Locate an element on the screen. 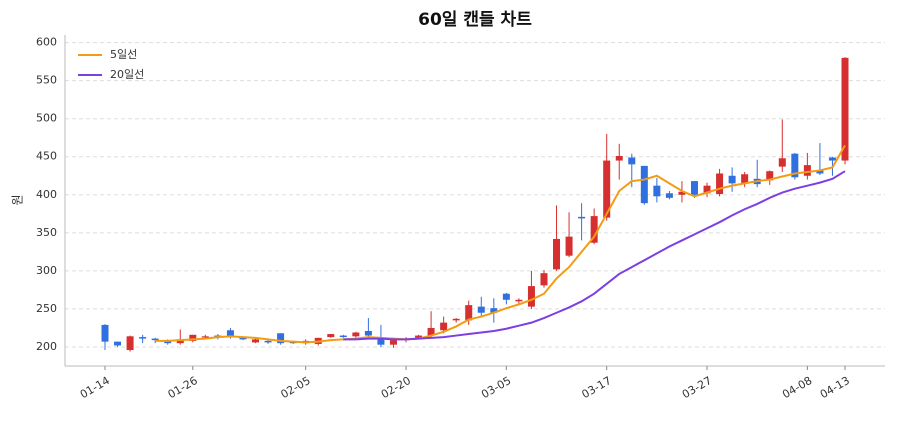  legend-label: 5일선 is located at coordinates (123, 54).